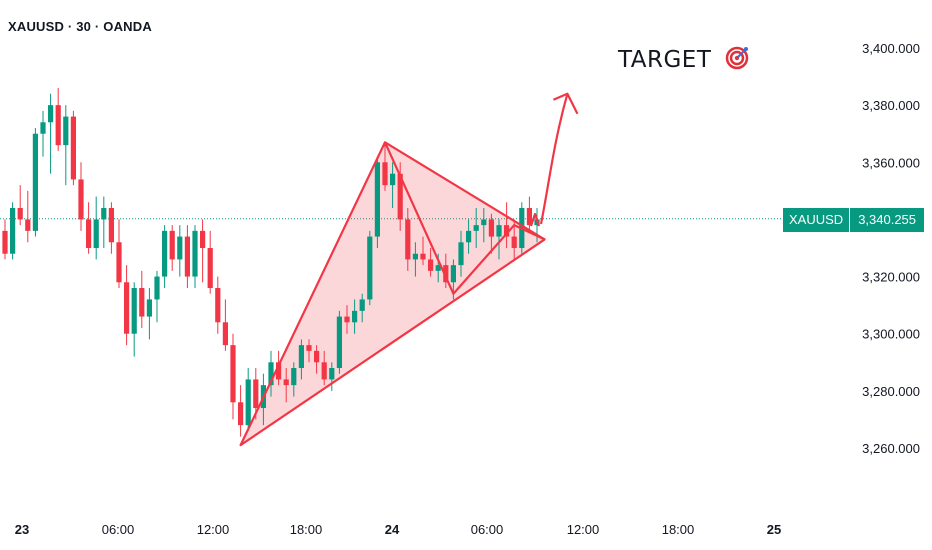 The width and height of the screenshot is (932, 550). I want to click on price-tag-value: 3,340.255, so click(887, 220).